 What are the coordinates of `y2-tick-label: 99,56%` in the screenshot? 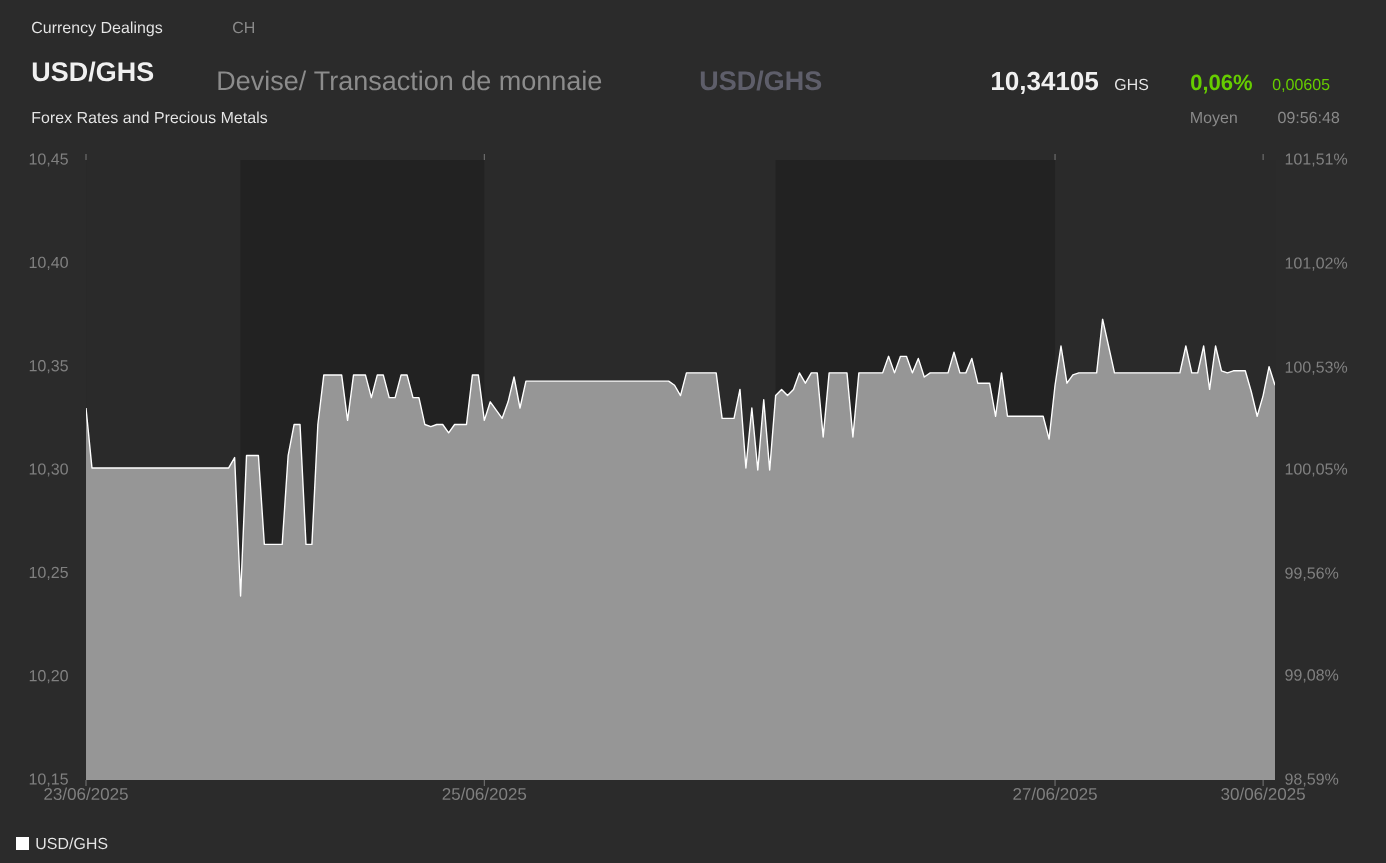 It's located at (1312, 574).